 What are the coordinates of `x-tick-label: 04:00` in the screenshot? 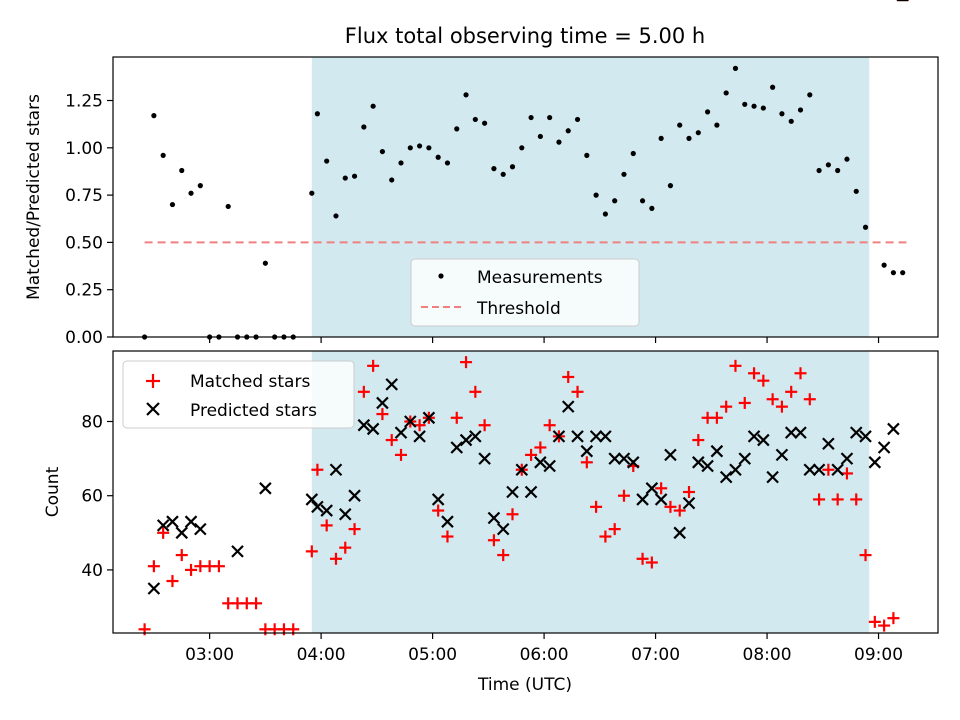 It's located at (321, 655).